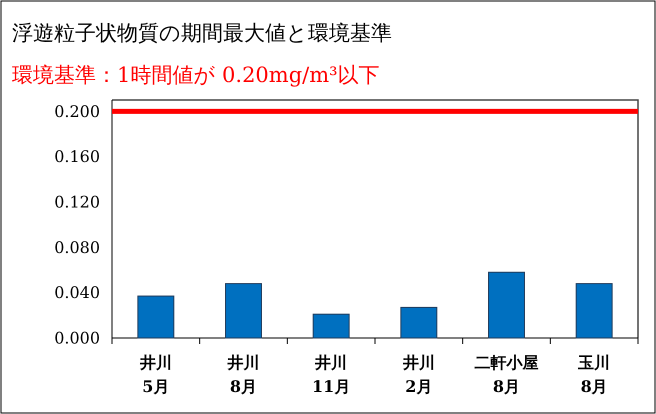  What do you see at coordinates (196, 75) in the screenshot?
I see `ref-line-label: 環境基準：1時間値が 0.20mg/m³以下` at bounding box center [196, 75].